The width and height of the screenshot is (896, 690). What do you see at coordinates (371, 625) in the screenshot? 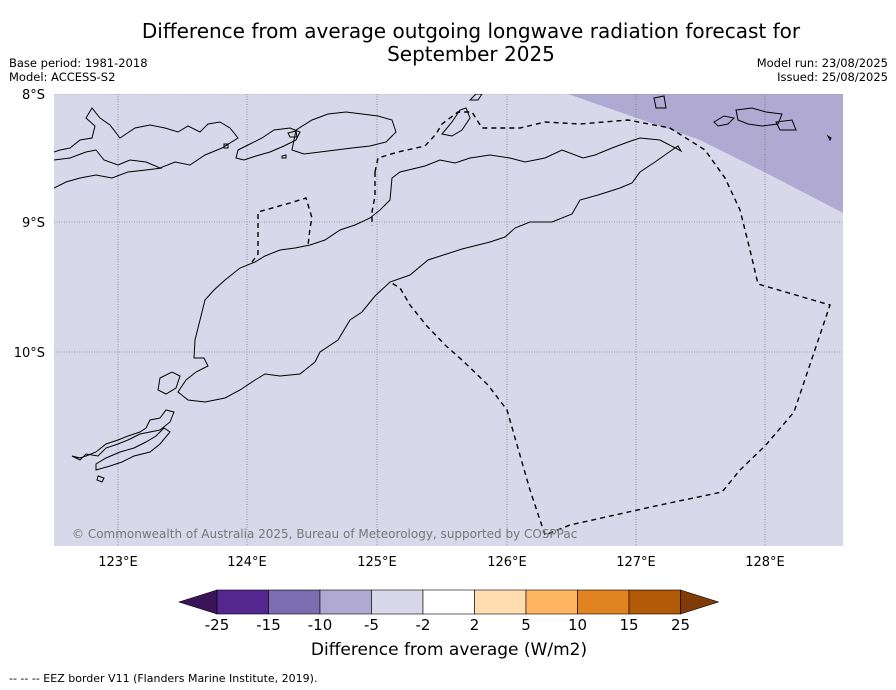
I see `colorbar-tick-label: -5` at bounding box center [371, 625].